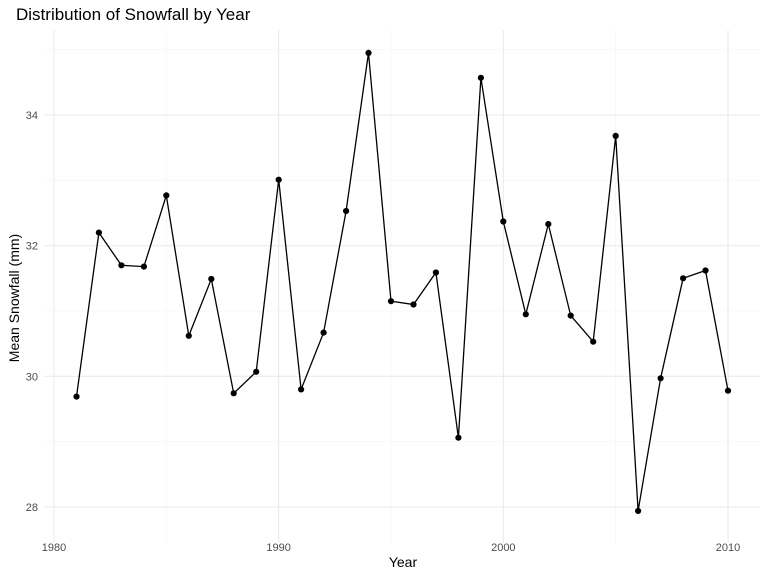 The image size is (768, 576). Describe the element at coordinates (32, 377) in the screenshot. I see `y-tick-label: 30` at that location.